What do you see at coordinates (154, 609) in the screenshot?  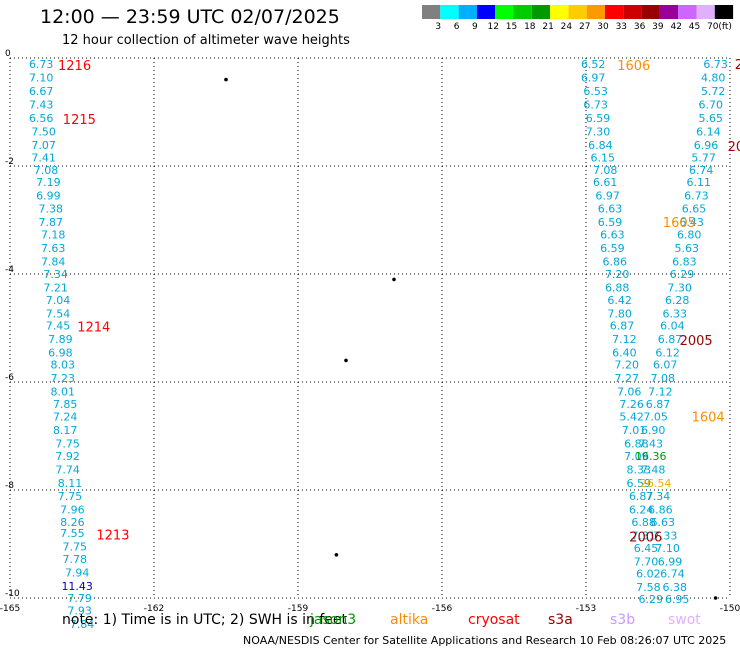 I see `lon-tick-label: -162` at bounding box center [154, 609].